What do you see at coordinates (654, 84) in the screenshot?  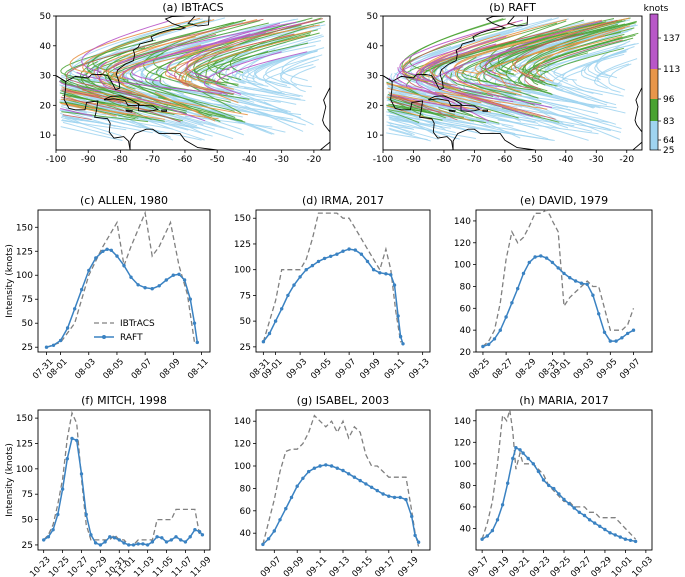 I see `colorbar-segment` at bounding box center [654, 84].